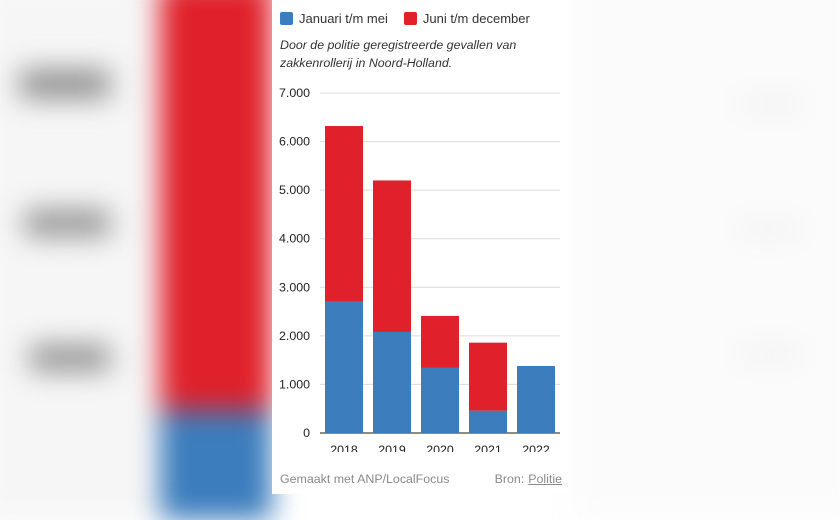 The image size is (840, 520). I want to click on y-tick-label: 2.000, so click(294, 336).